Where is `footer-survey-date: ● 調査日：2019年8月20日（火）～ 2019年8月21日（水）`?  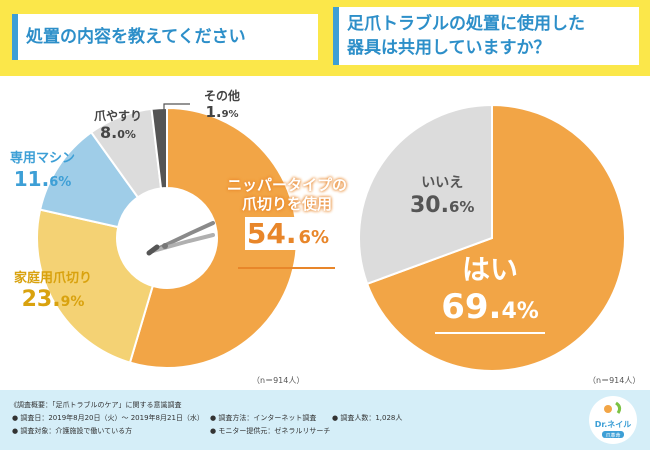 footer-survey-date: ● 調査日：2019年8月20日（火）～ 2019年8月21日（水） is located at coordinates (108, 418).